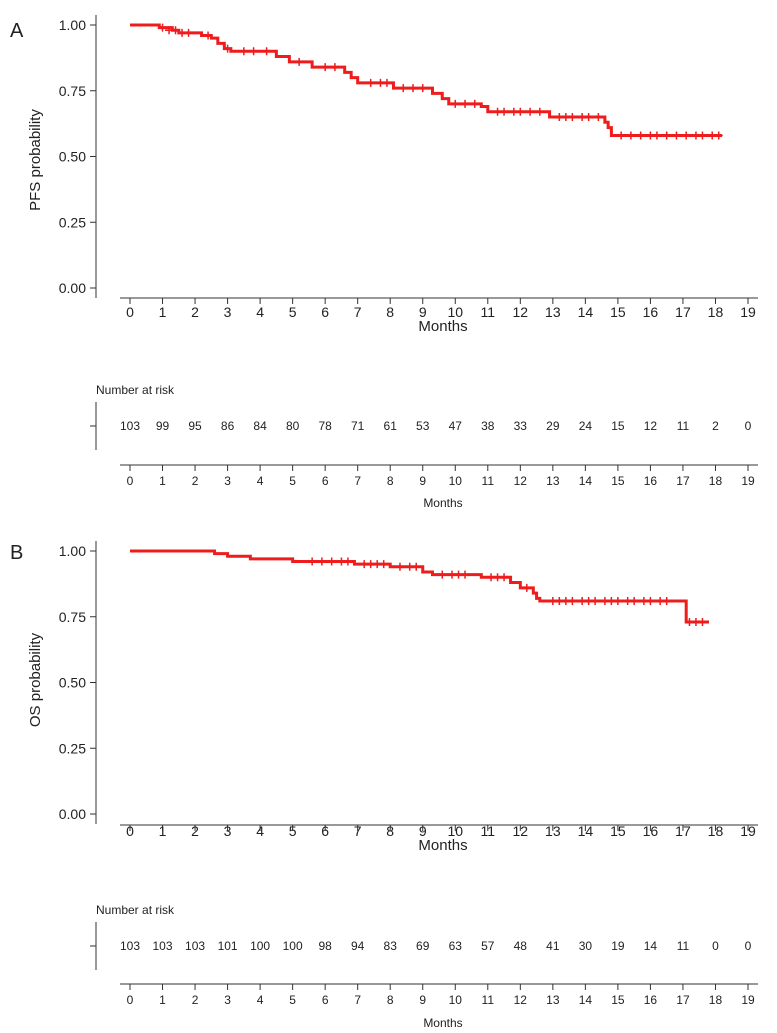  Describe the element at coordinates (716, 831) in the screenshot. I see `x-tick-label: 18` at that location.